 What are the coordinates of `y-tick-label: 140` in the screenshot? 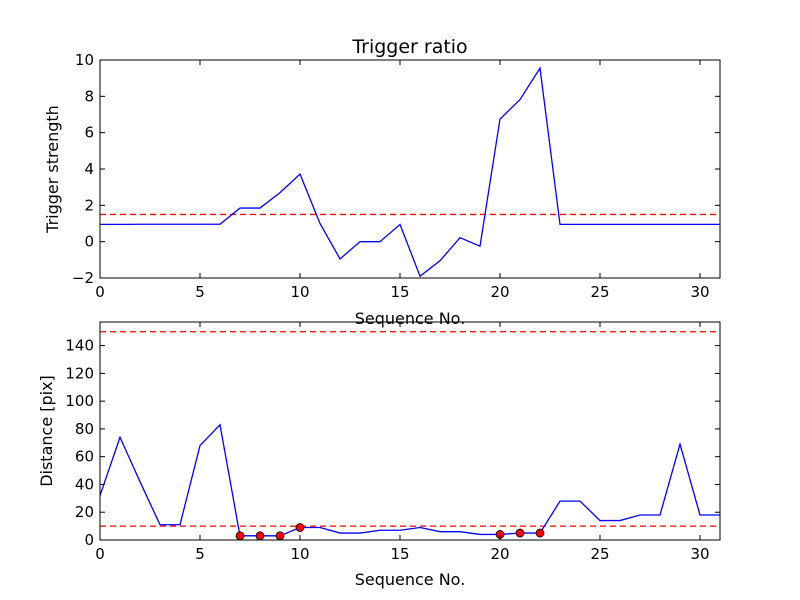 It's located at (79, 346).